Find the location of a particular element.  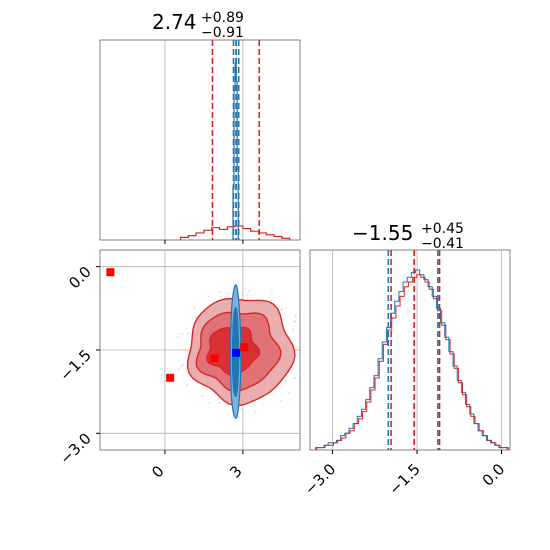

hist2-step-red is located at coordinates (412, 362).